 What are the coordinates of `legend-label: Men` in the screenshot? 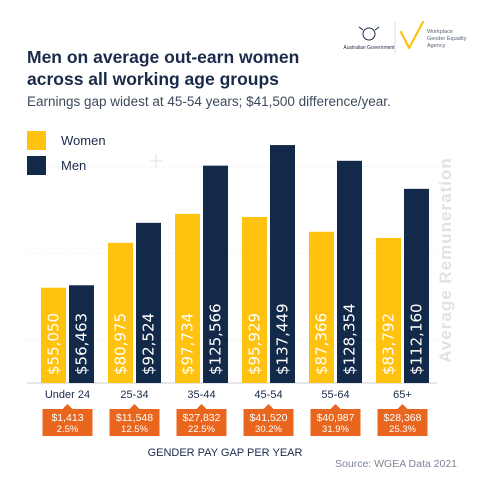 It's located at (73, 165).